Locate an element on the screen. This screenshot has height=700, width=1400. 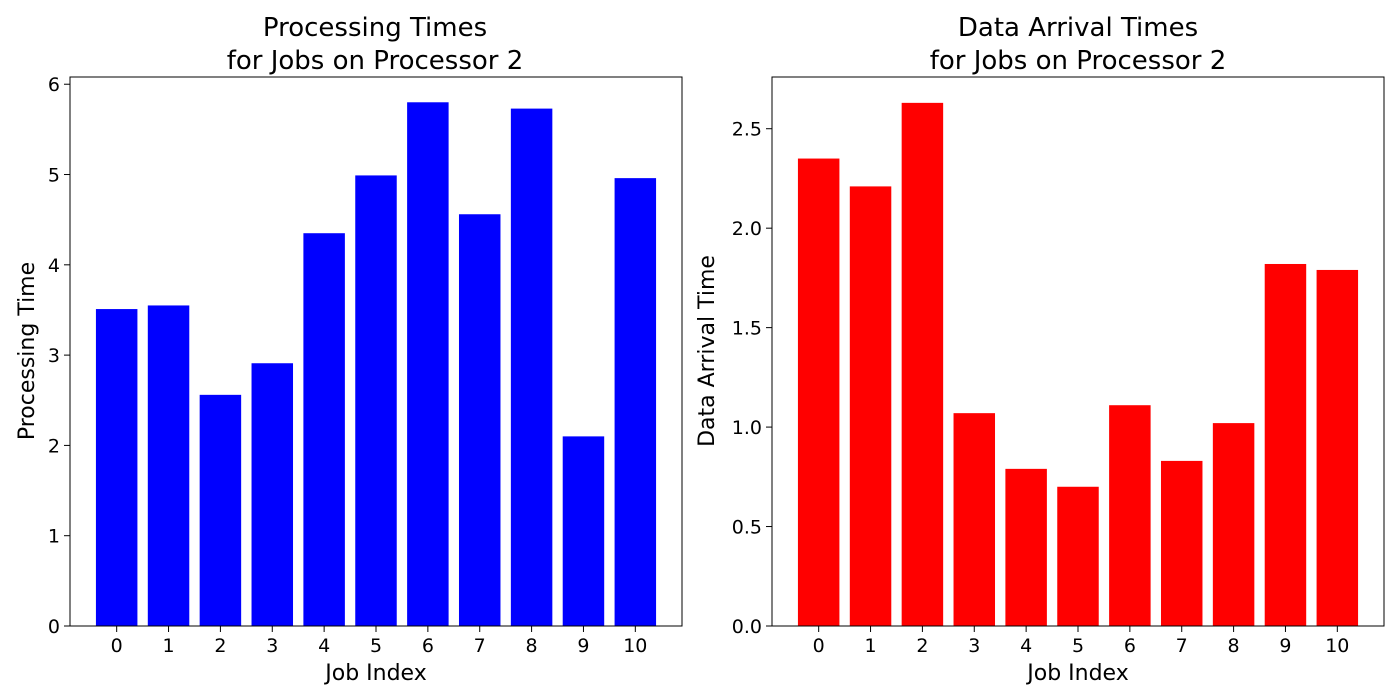
y-tick-label-2: 2 is located at coordinates (54, 446).